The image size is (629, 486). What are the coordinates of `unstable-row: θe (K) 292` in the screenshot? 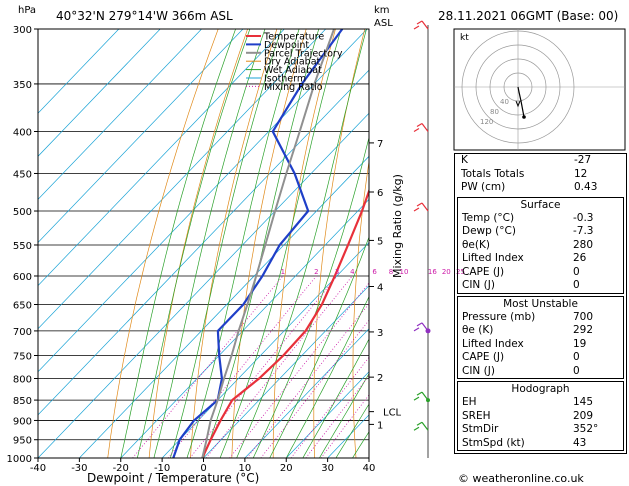 It's located at (528, 330).